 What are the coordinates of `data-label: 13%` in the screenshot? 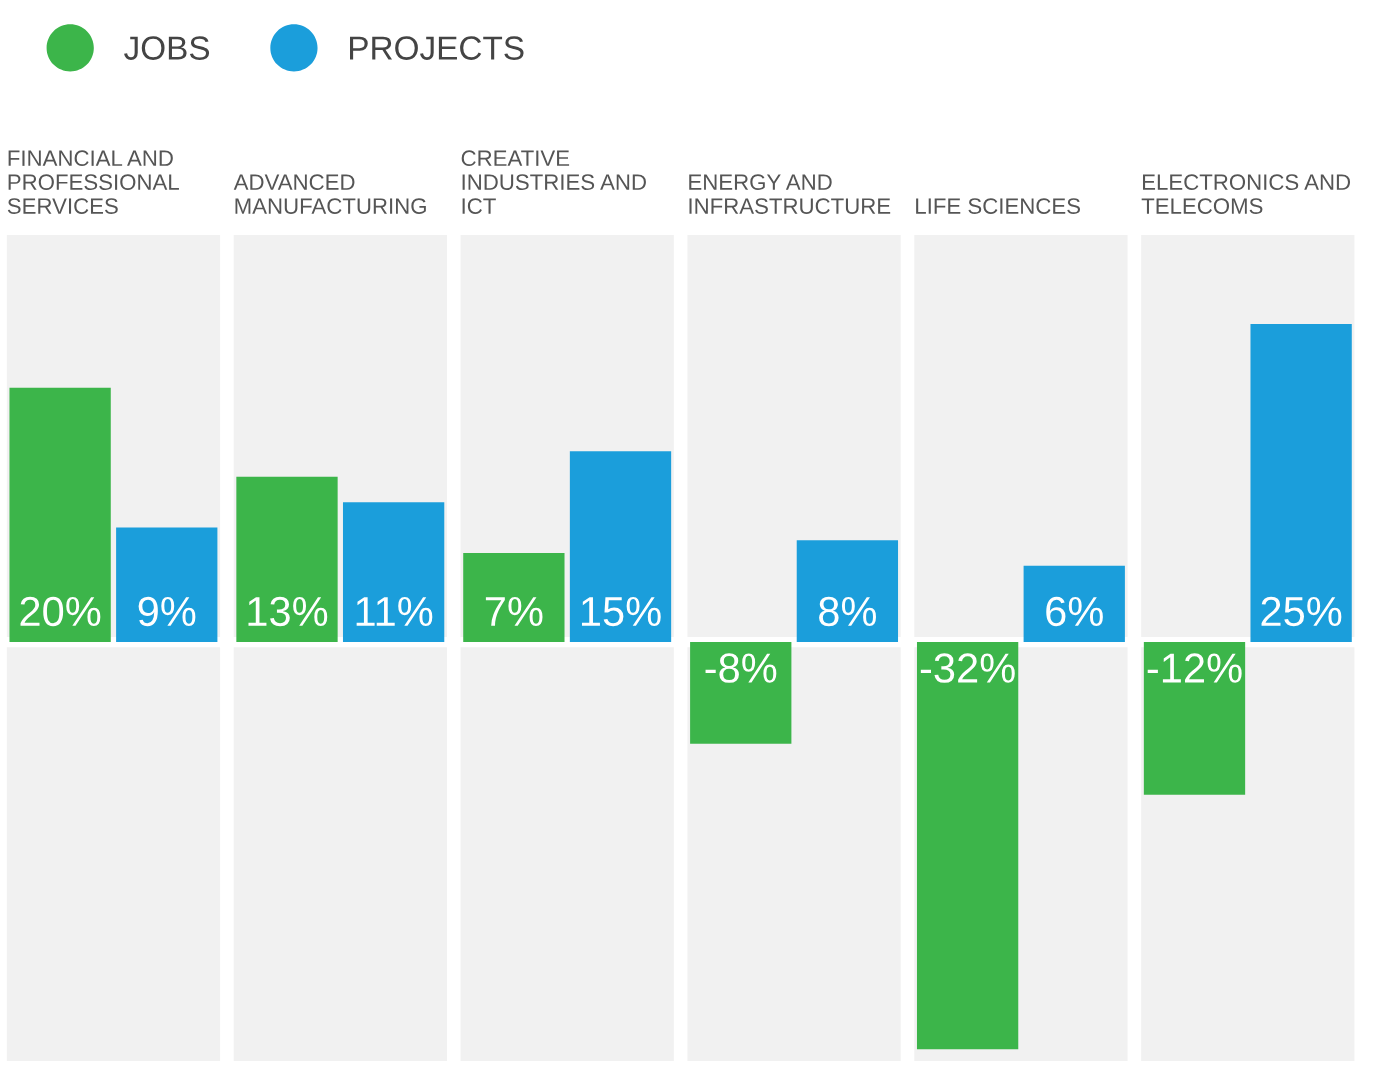 It's located at (288, 611).